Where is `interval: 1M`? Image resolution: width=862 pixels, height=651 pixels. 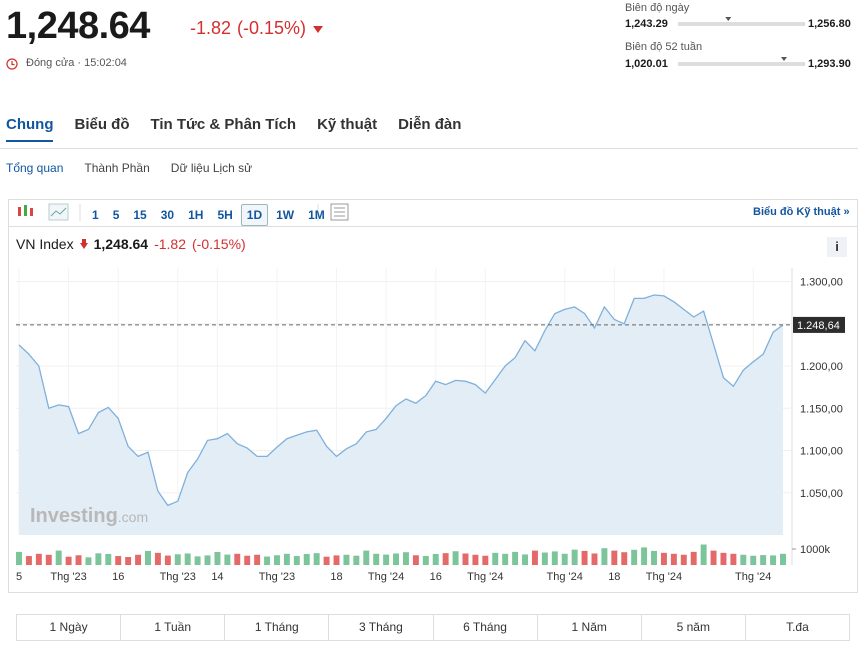 interval: 1M is located at coordinates (316, 215).